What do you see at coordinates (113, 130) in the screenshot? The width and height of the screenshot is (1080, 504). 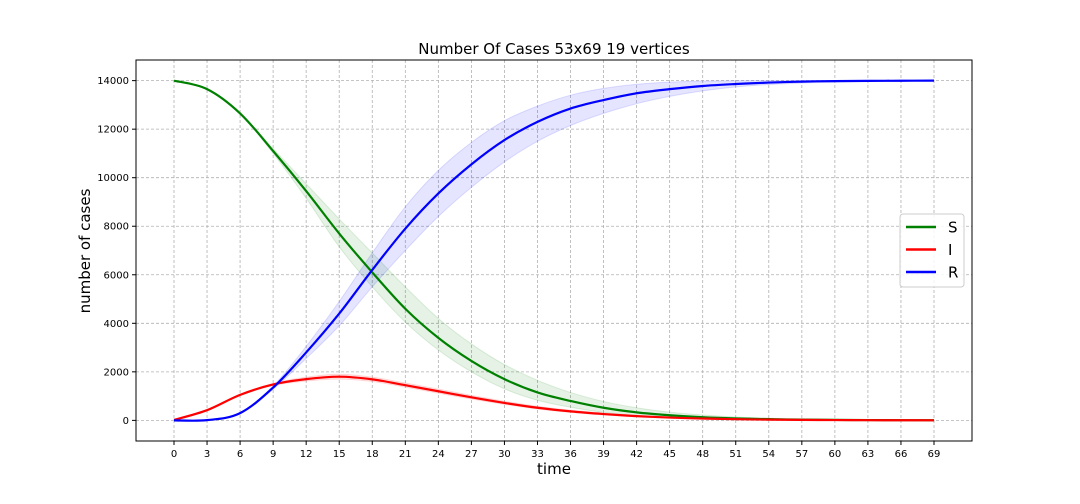 I see `y-tick-label: 12000` at bounding box center [113, 130].